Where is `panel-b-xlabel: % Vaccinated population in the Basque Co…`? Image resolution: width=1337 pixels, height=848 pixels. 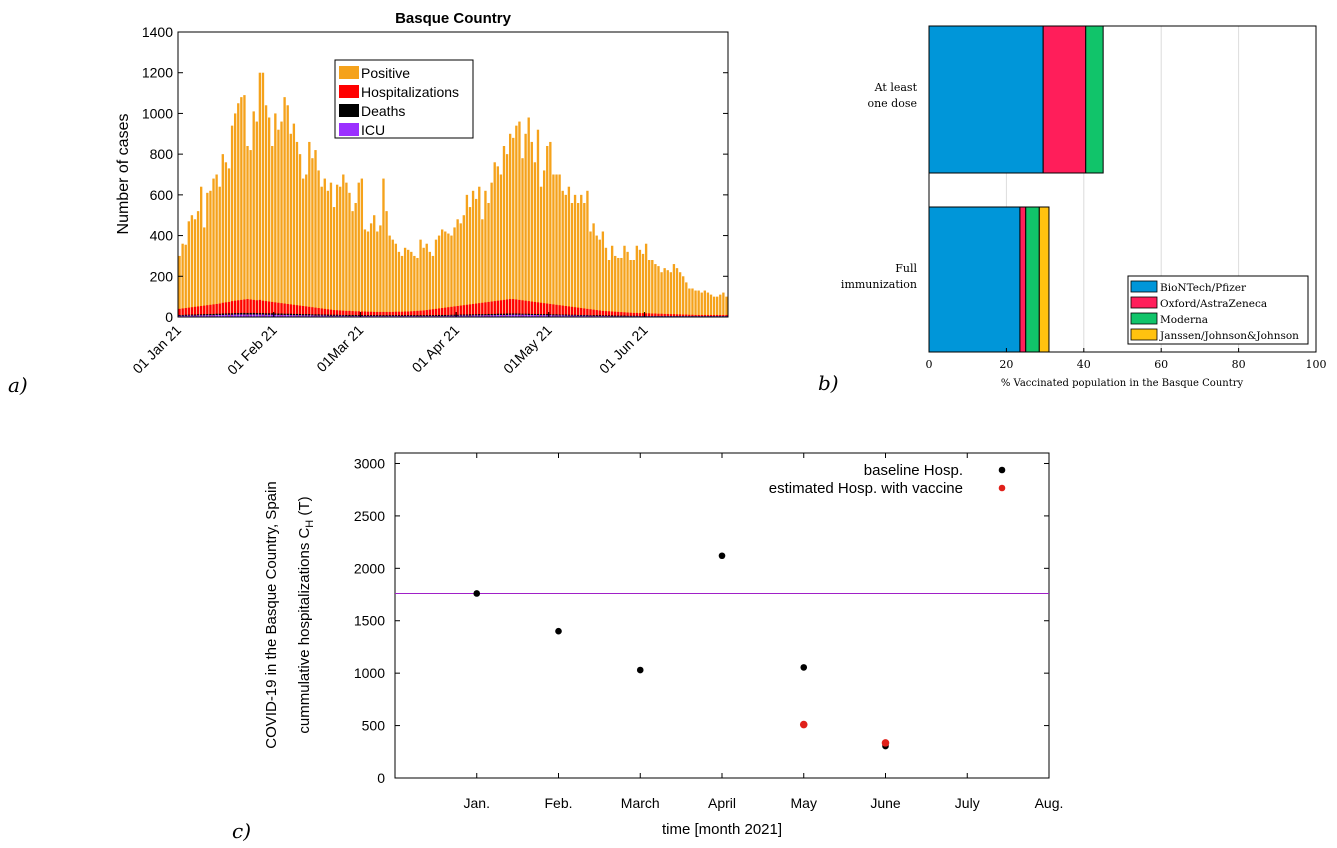 panel-b-xlabel: % Vaccinated population in the Basque Co… is located at coordinates (1122, 383).